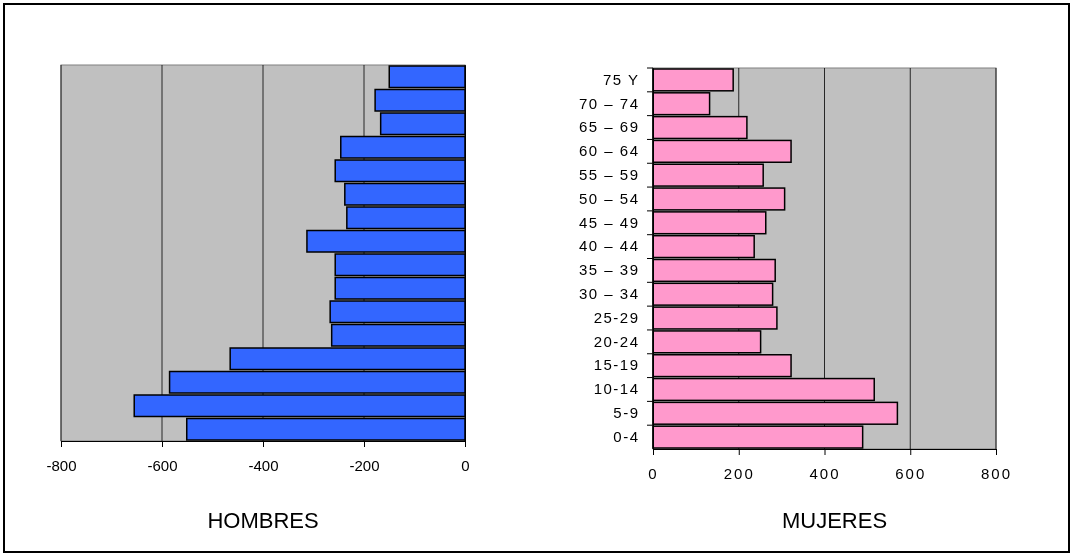 The height and width of the screenshot is (556, 1073). I want to click on y-tick-label: 55 – 59, so click(609, 174).